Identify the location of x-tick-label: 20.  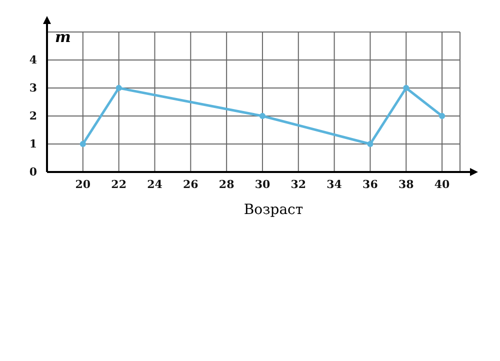
(83, 184).